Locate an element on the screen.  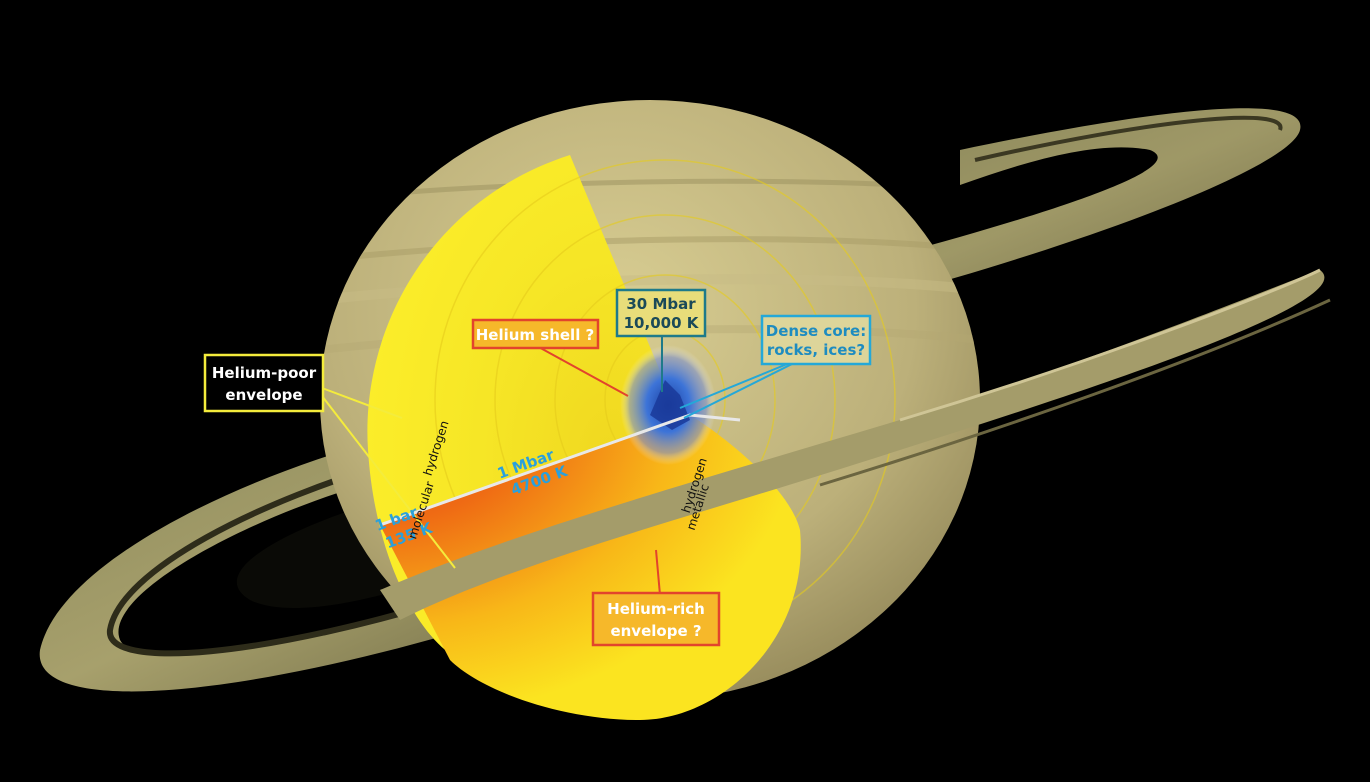
helium-shell-pointer is located at coordinates (581, 370).